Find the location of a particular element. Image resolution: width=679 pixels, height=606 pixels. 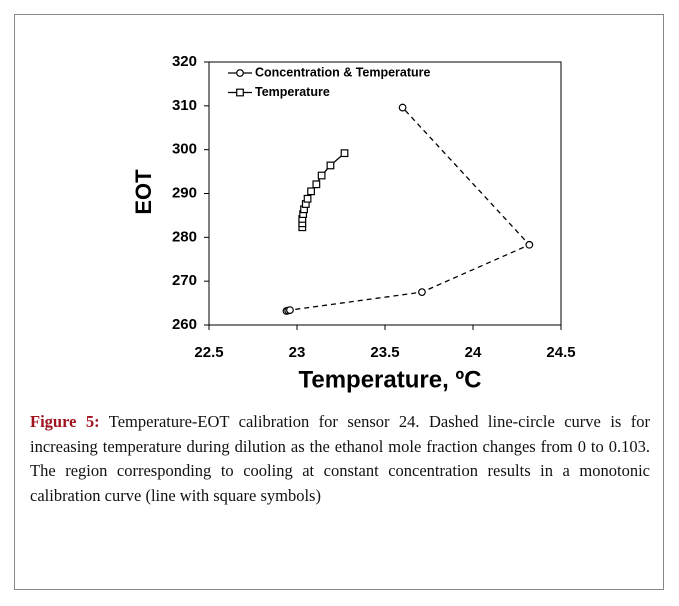

y-tick-label: 310 is located at coordinates (184, 105).